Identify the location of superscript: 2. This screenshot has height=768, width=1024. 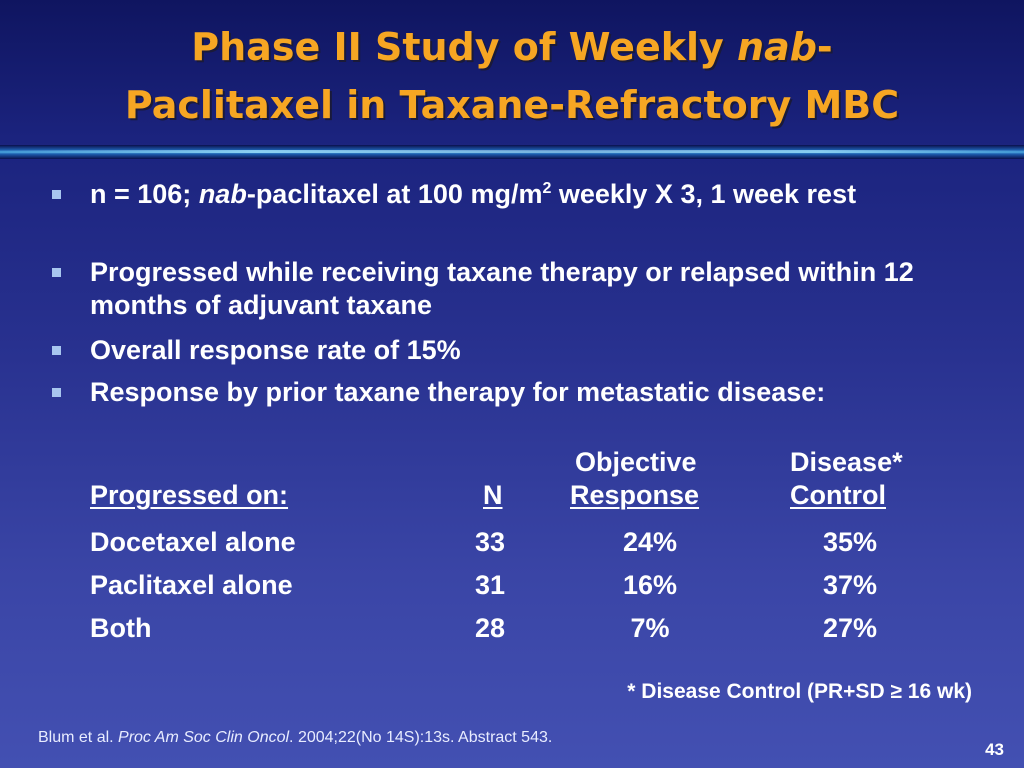
(547, 188).